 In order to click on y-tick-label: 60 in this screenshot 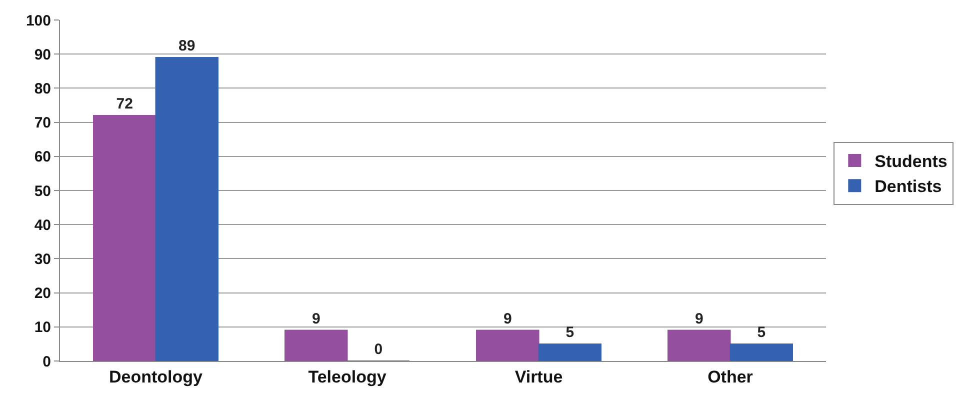, I will do `click(42, 157)`.